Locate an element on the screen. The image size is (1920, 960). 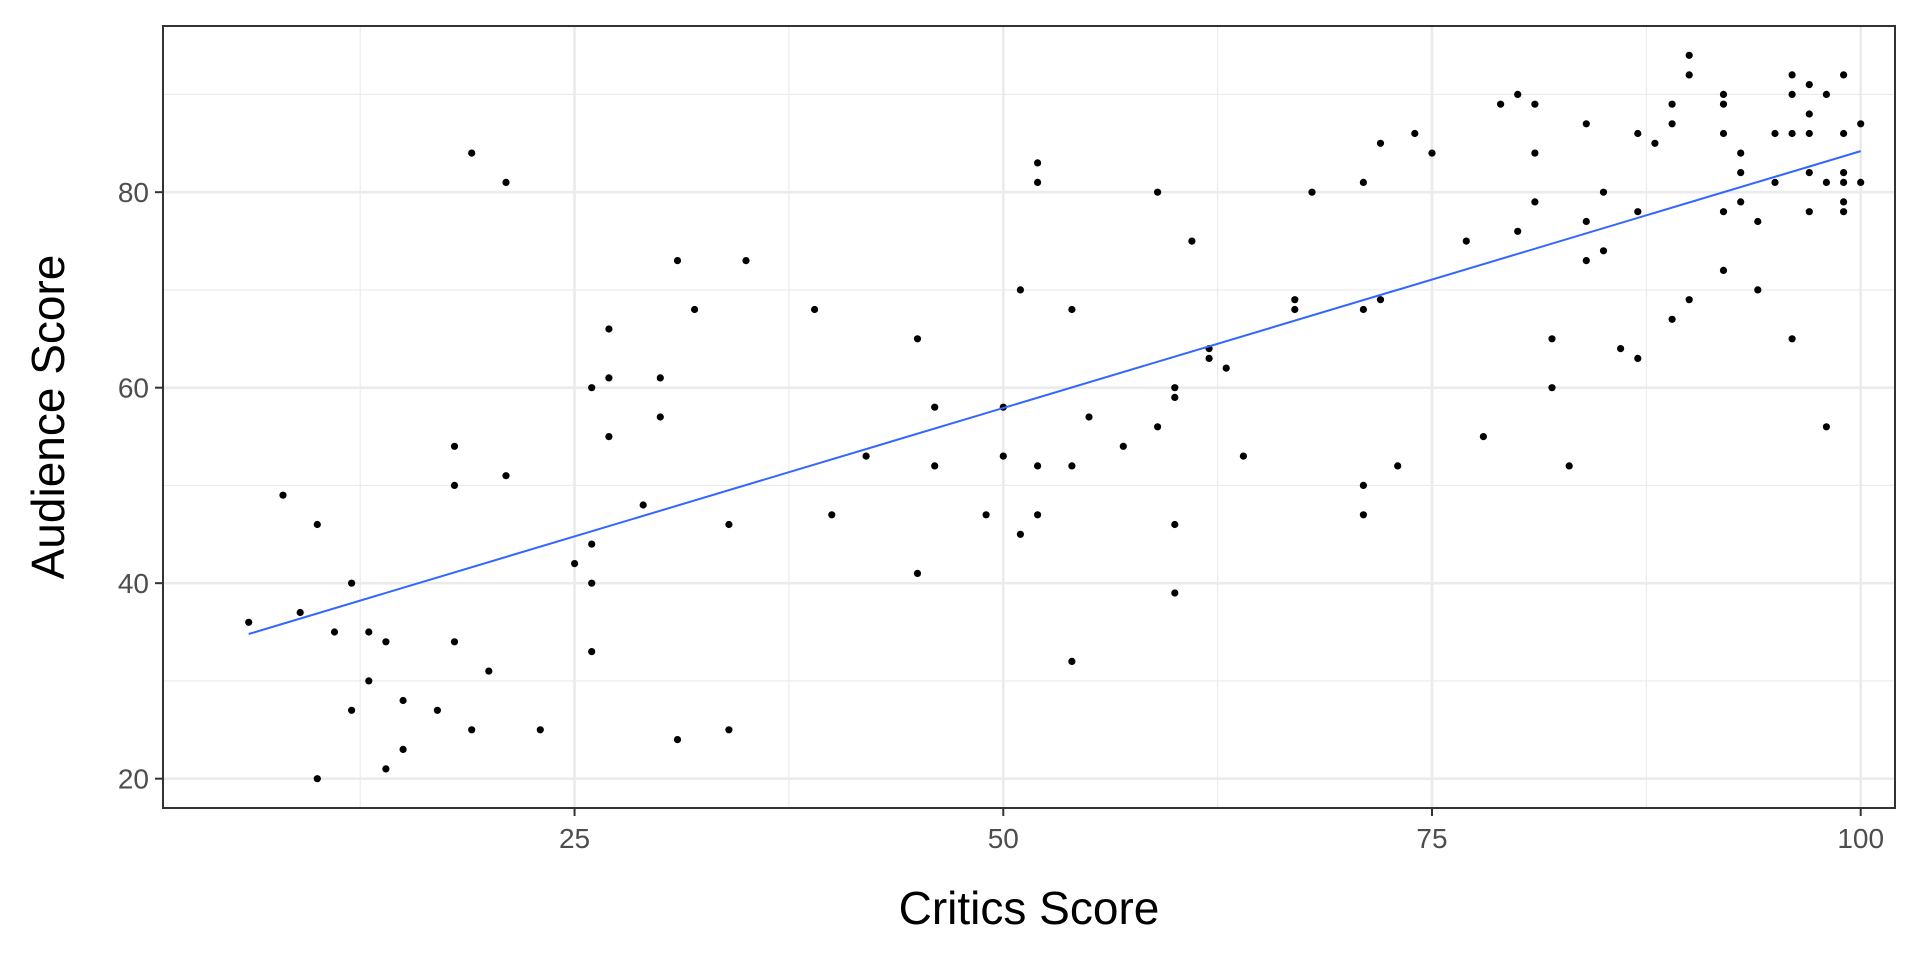
y-tick-label: 40 is located at coordinates (133, 583).